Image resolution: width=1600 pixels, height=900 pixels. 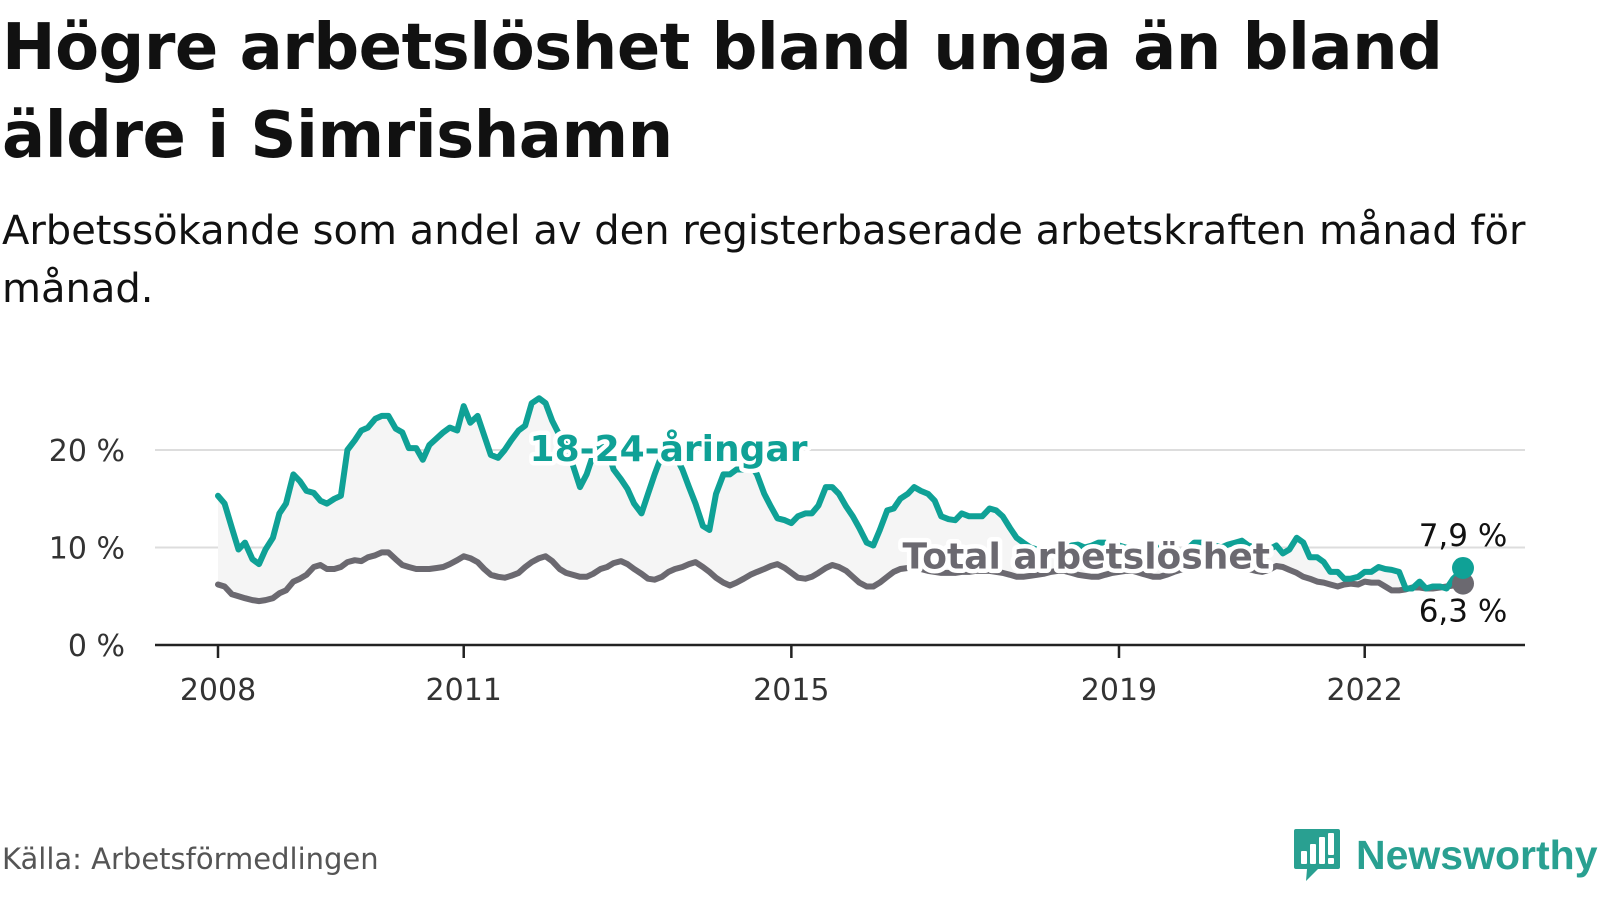 I want to click on x-tick-label: 2022, so click(x=1365, y=690).